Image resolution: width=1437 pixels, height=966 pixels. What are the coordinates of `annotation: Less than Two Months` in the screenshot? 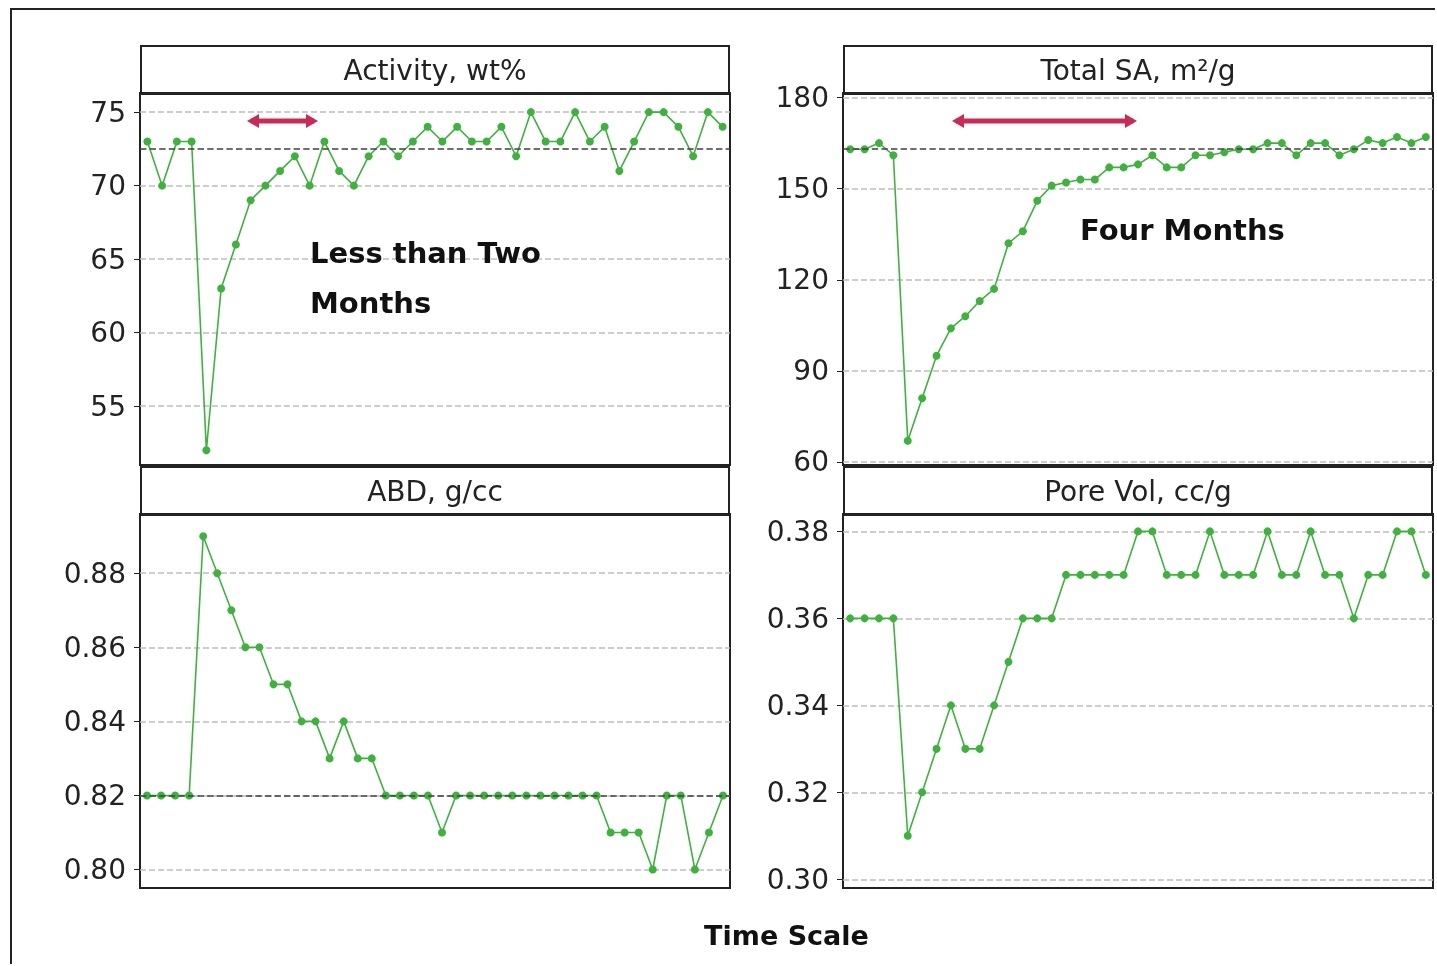 It's located at (430, 278).